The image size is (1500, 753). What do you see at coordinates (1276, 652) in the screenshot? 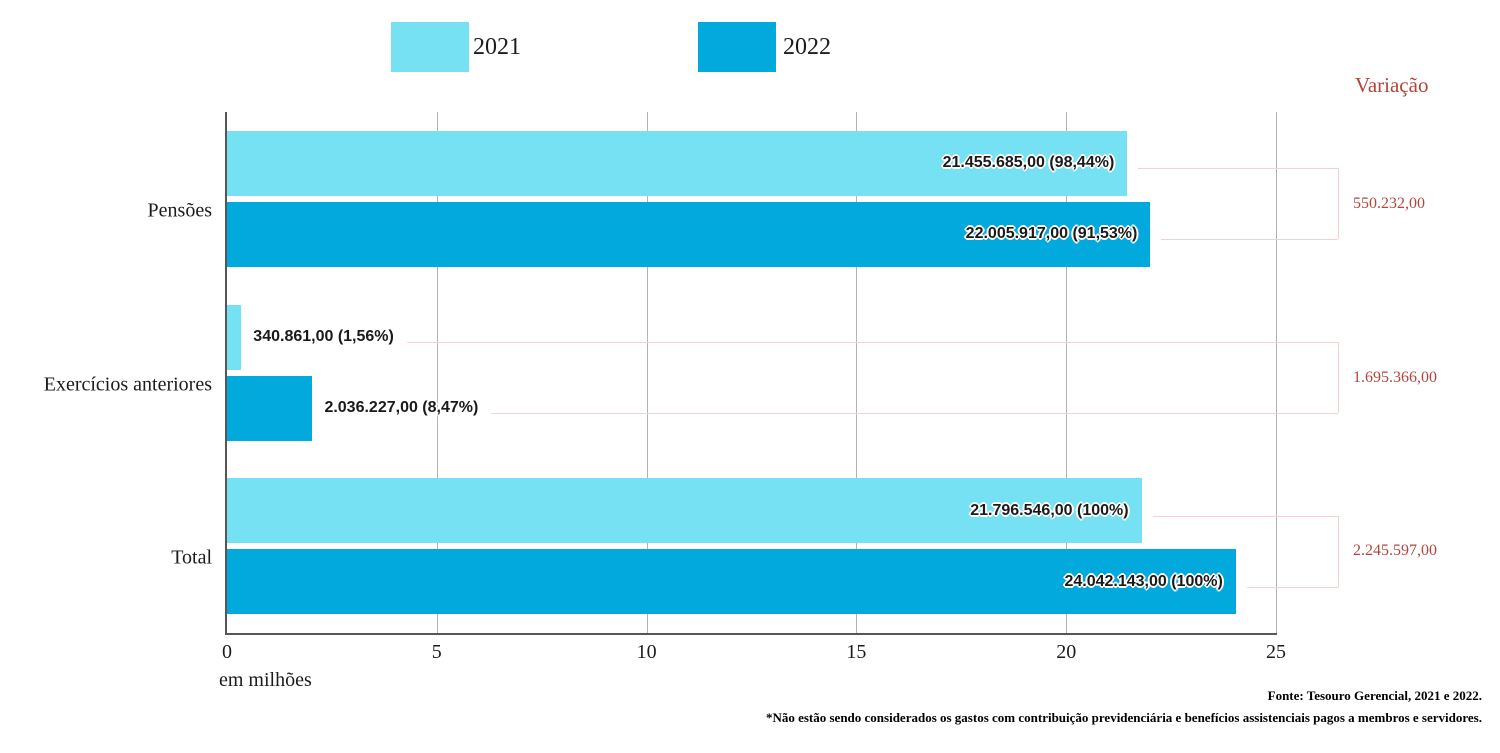
I see `x-tick-label-25: 25` at bounding box center [1276, 652].